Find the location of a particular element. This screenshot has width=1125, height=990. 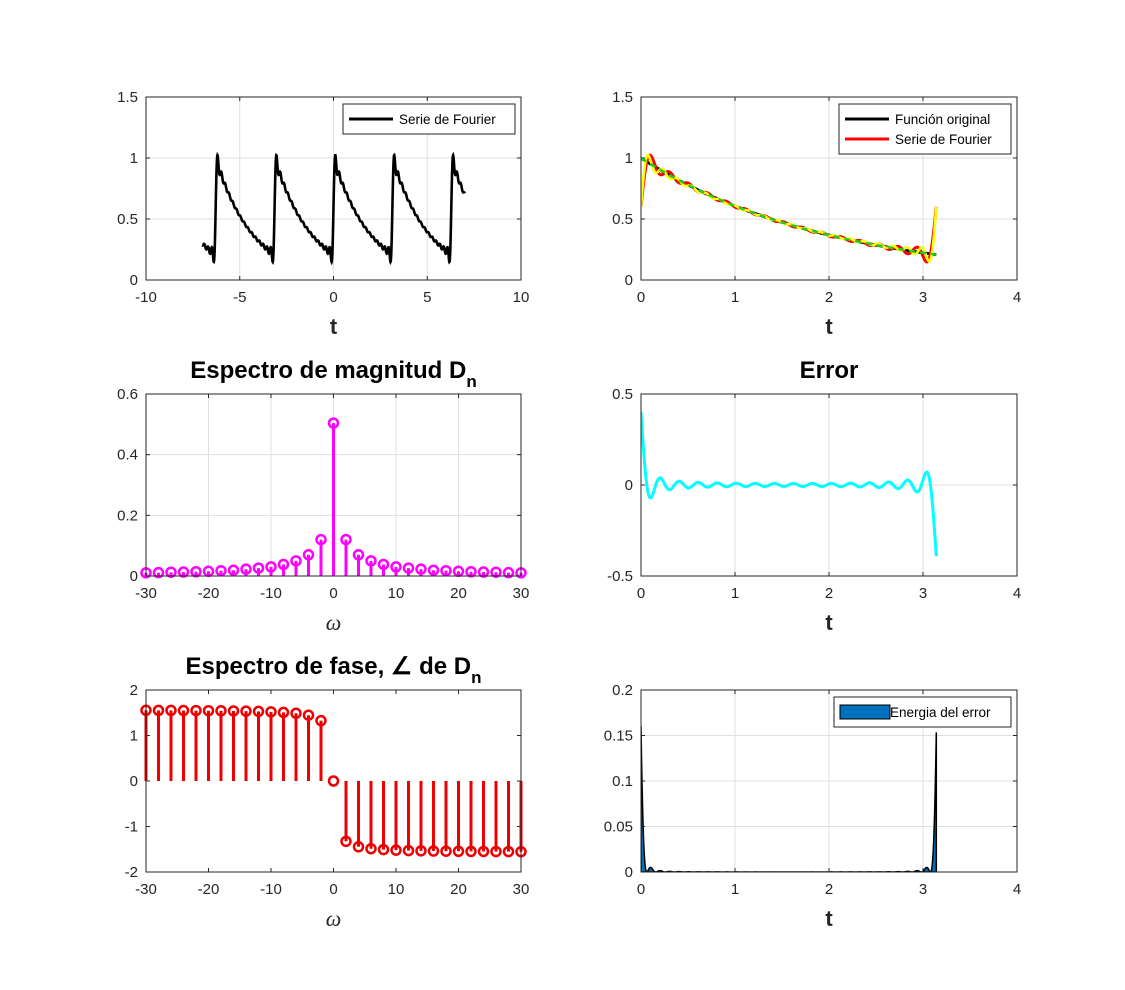

x-tick-label: 3 is located at coordinates (923, 889).